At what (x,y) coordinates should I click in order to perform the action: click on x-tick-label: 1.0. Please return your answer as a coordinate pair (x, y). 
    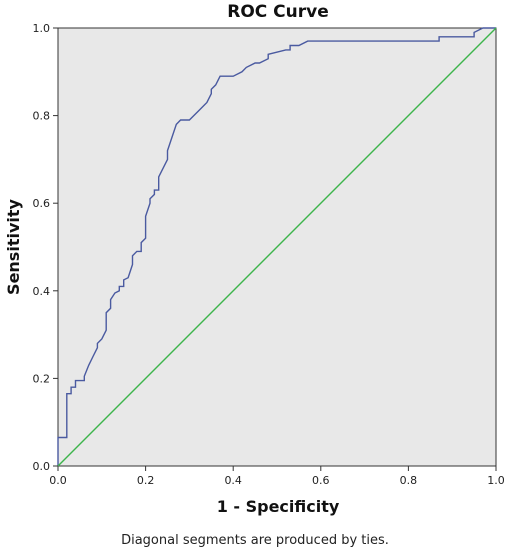
    Looking at the image, I should click on (496, 480).